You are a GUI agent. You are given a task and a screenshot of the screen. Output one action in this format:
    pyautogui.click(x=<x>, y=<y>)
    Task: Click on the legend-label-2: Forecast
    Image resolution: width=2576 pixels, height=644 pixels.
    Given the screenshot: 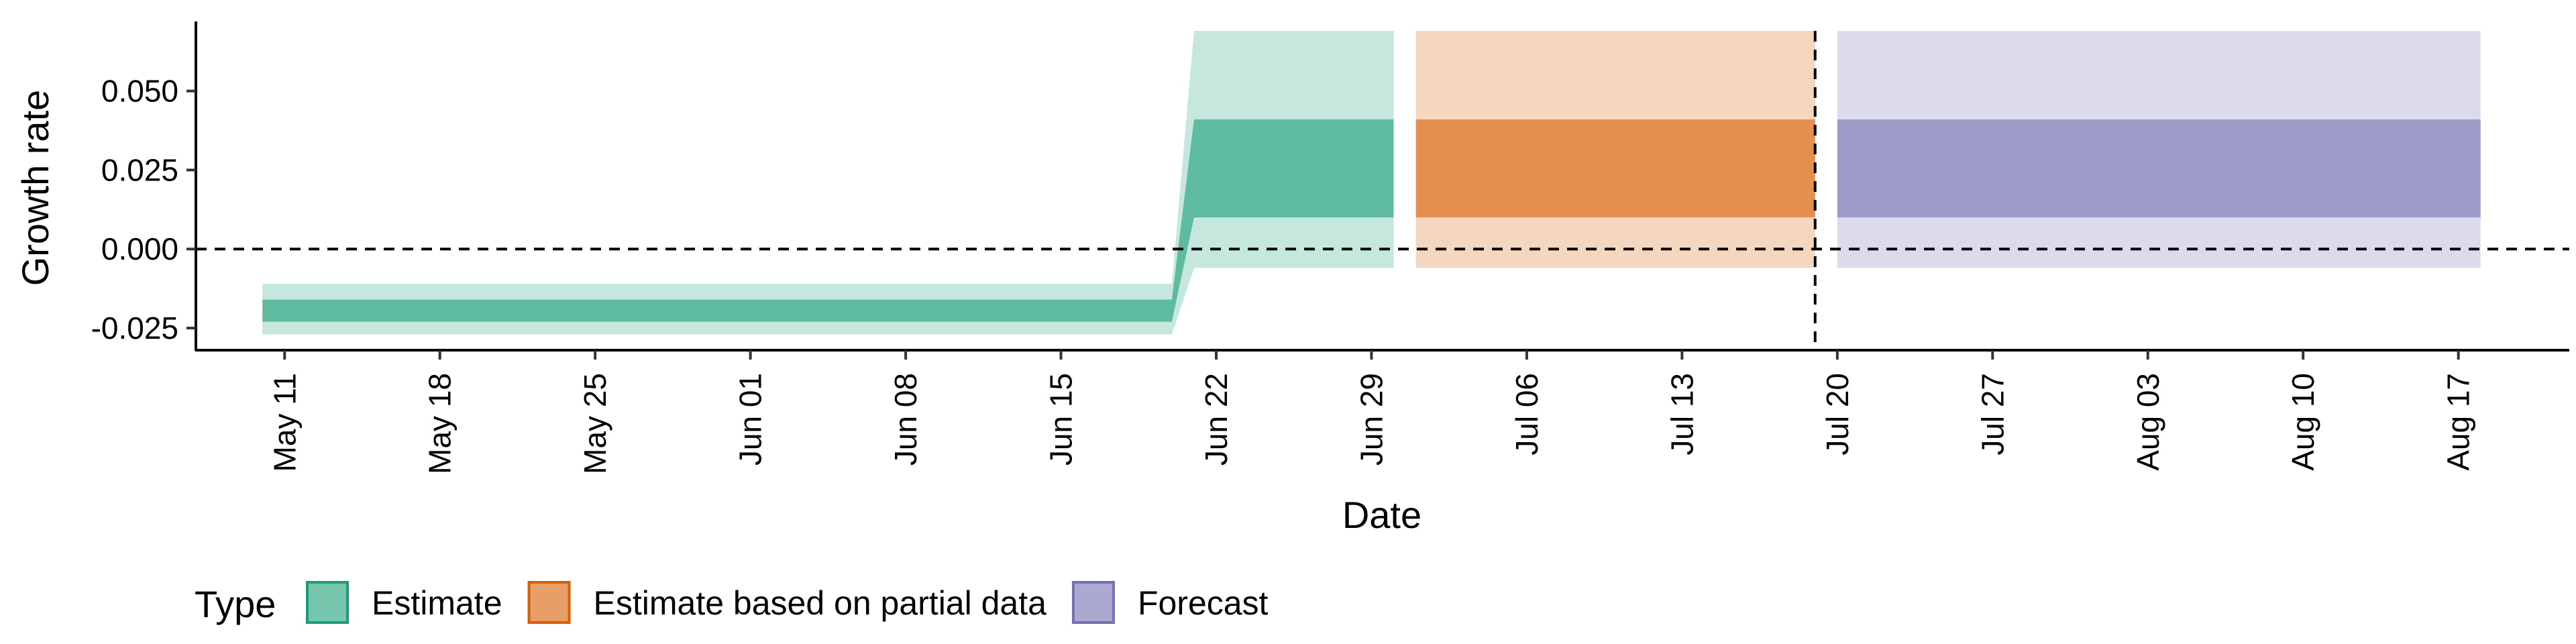 What is the action you would take?
    pyautogui.click(x=1203, y=603)
    